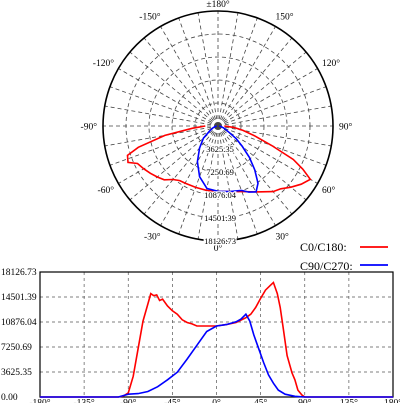 The height and width of the screenshot is (403, 400). Describe the element at coordinates (326, 266) in the screenshot. I see `legend-label-c90-c270: C90/C270:` at that location.